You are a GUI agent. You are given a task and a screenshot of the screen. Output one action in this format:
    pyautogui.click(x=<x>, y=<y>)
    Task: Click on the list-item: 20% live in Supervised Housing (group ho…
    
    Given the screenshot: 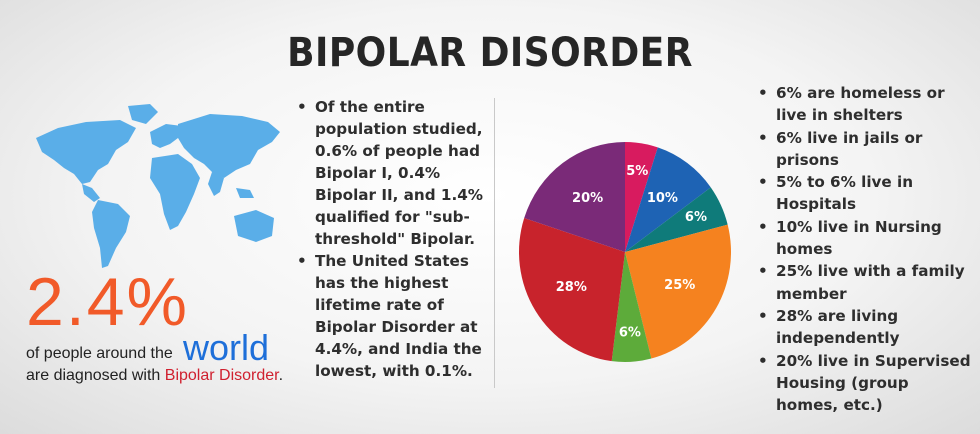 What is the action you would take?
    pyautogui.click(x=866, y=383)
    